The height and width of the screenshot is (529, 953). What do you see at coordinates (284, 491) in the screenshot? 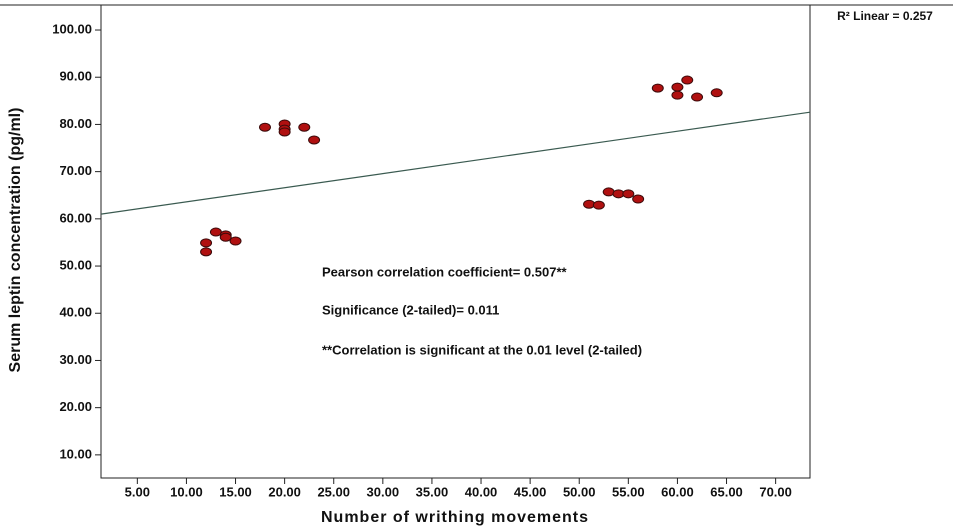
I see `x-tick-label: 20.00` at bounding box center [284, 491].